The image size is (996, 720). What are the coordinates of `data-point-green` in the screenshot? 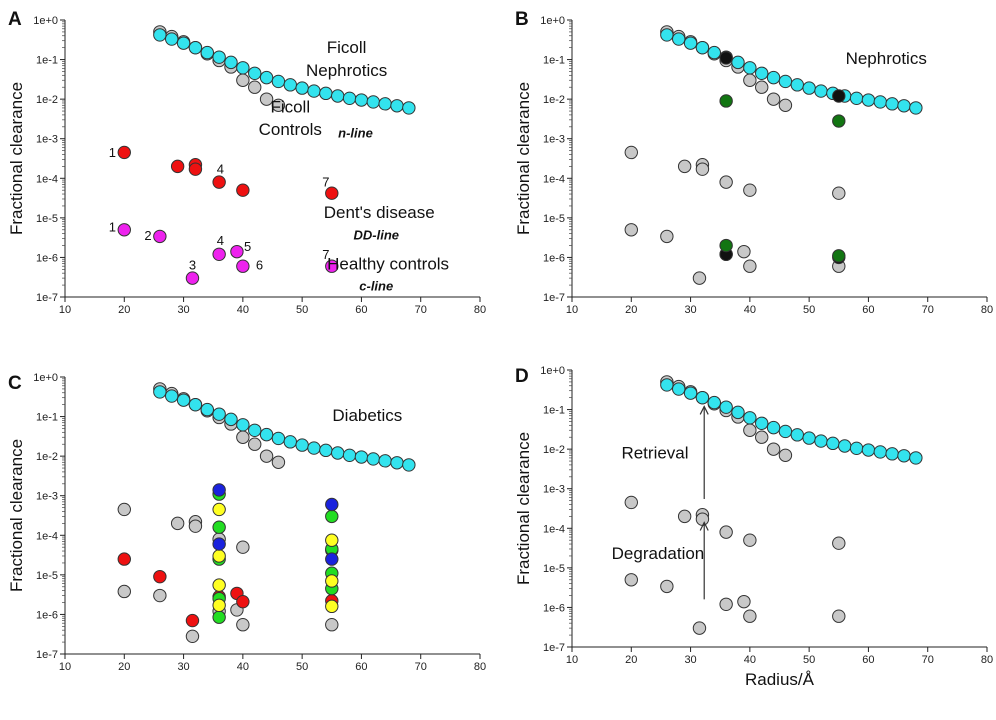 It's located at (219, 617).